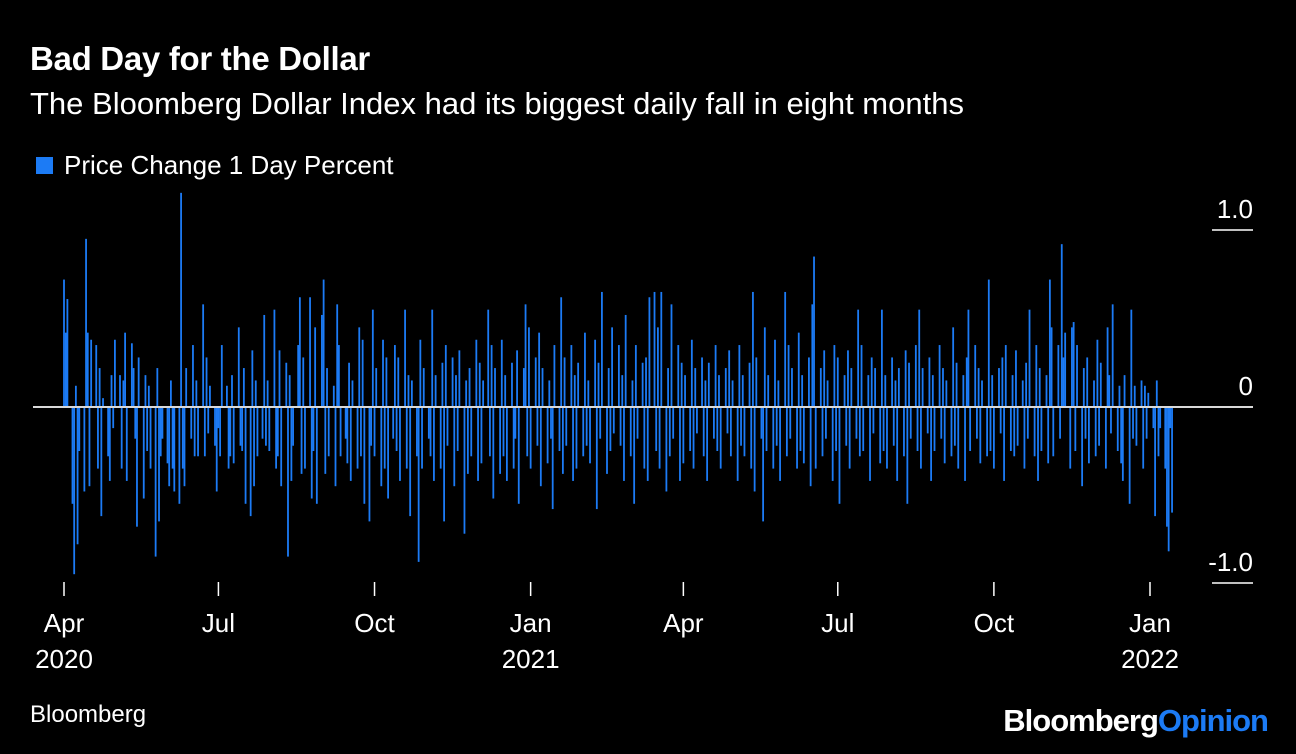 This screenshot has height=754, width=1296. I want to click on y-tick-label: -1.0, so click(1230, 562).